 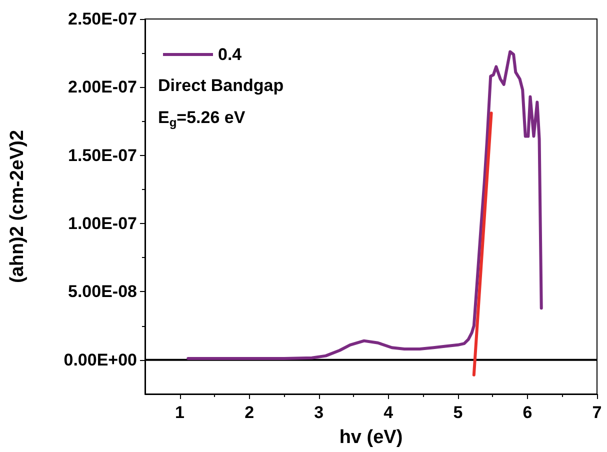 What do you see at coordinates (102, 292) in the screenshot?
I see `y-tick-label: 5.00E-08` at bounding box center [102, 292].